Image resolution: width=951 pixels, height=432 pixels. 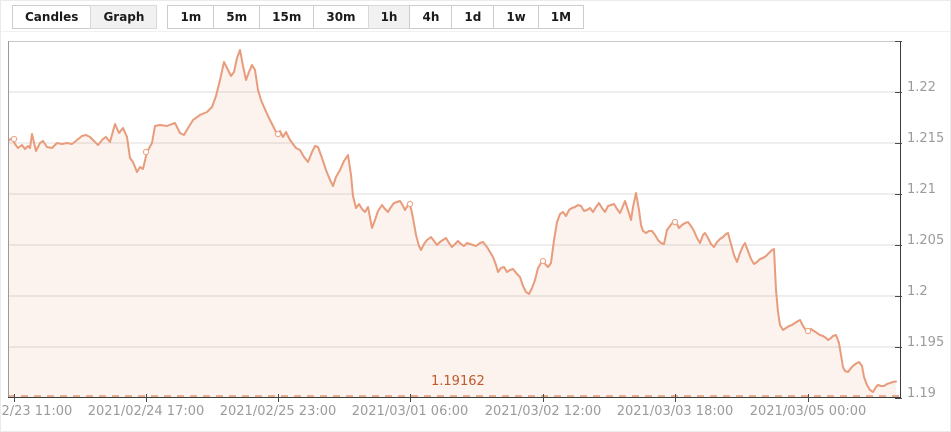 What do you see at coordinates (146, 411) in the screenshot?
I see `x-axis-label: 2021/02/24 17:00` at bounding box center [146, 411].